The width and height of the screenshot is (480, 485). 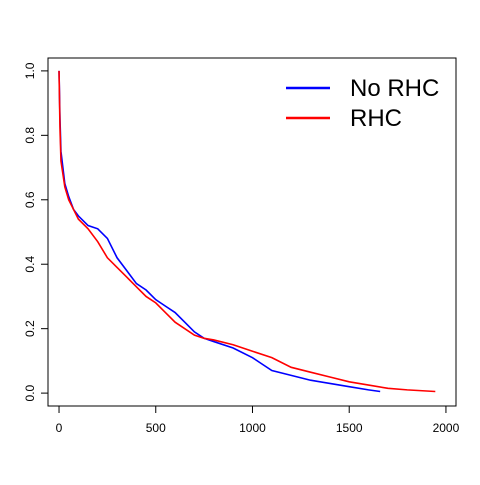 I want to click on legend-label: No RHC, so click(x=394, y=88).